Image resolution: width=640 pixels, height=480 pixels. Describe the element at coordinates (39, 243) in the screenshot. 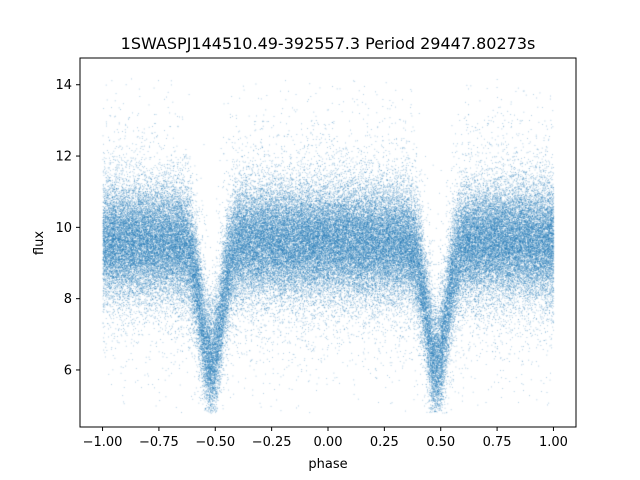

I see `y-axis-label: flux` at that location.